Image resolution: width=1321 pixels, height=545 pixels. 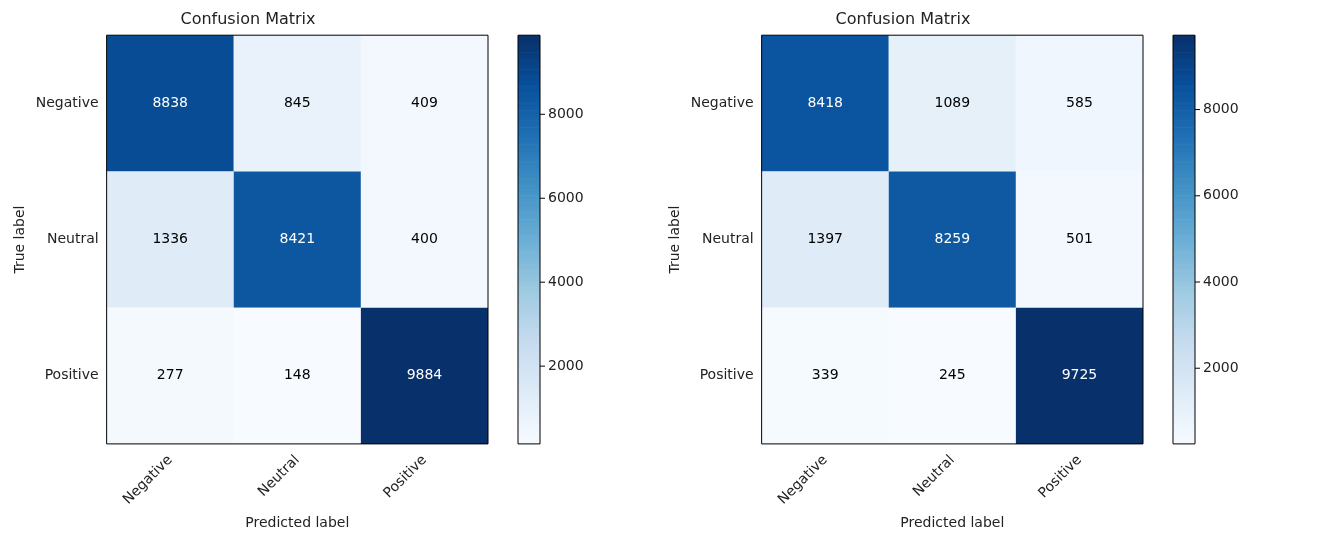 I want to click on data-label: 8418, so click(x=825, y=101).